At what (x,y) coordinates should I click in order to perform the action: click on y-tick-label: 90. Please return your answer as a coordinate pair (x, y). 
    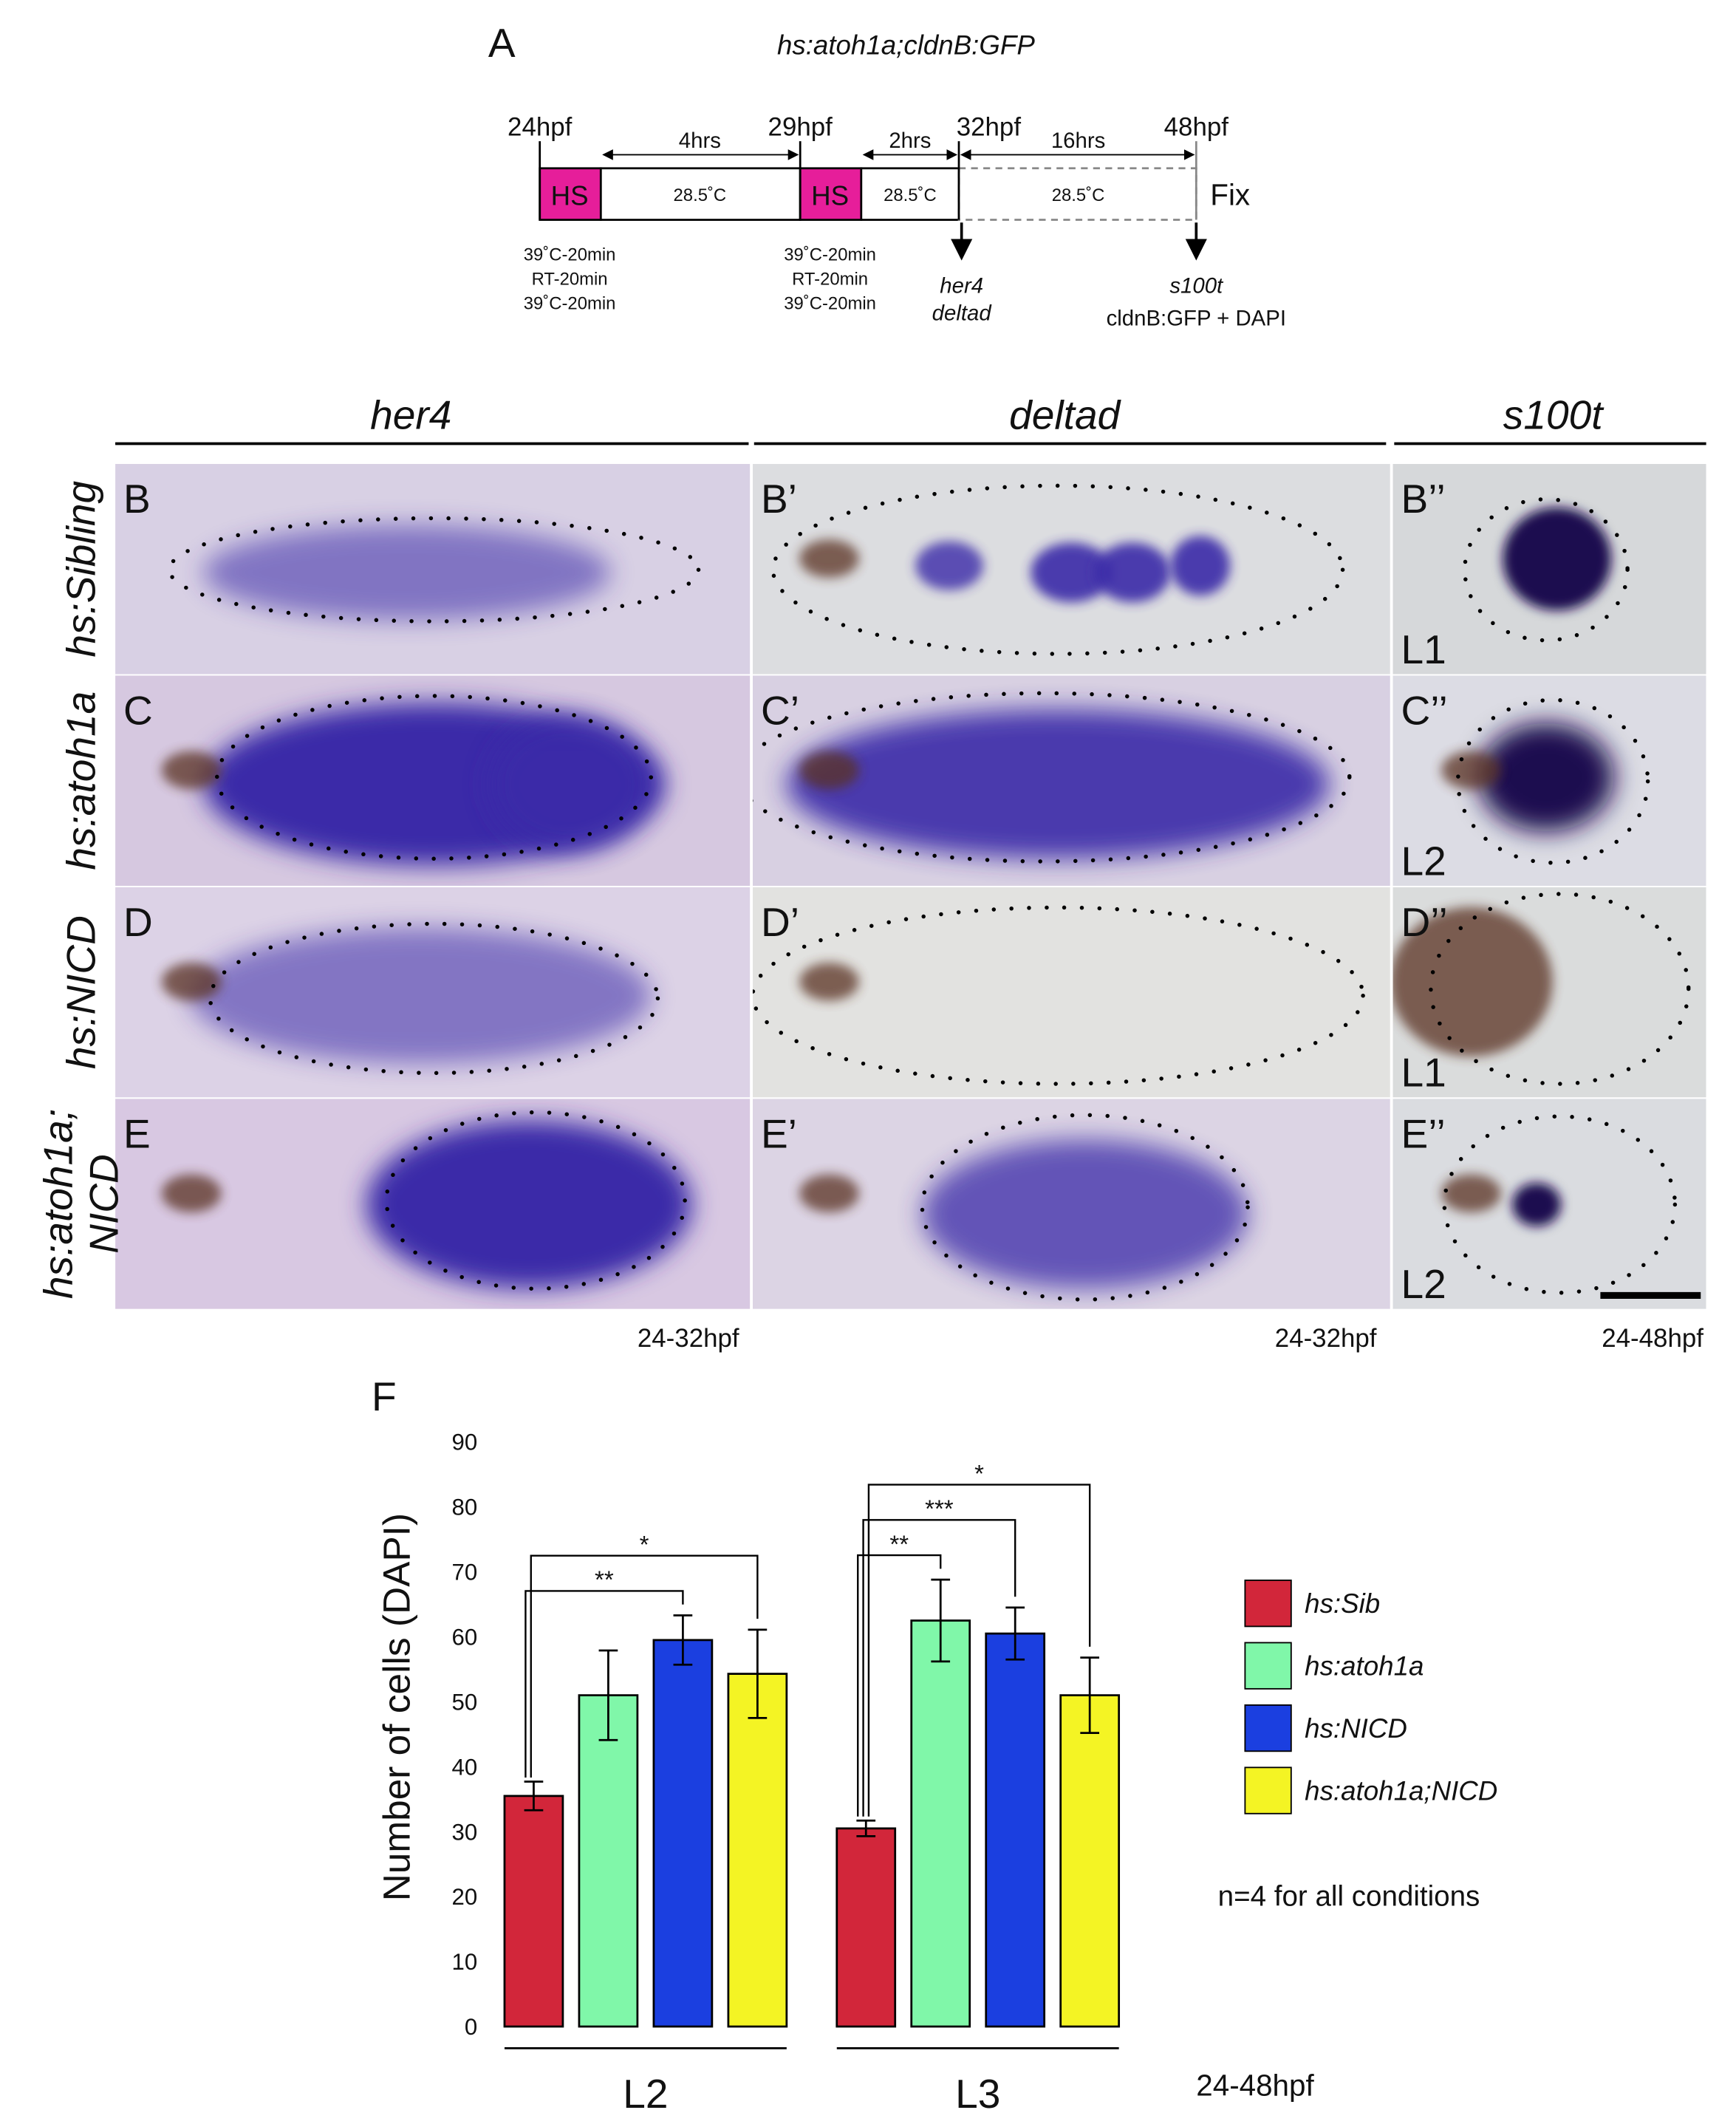
    Looking at the image, I should click on (465, 1442).